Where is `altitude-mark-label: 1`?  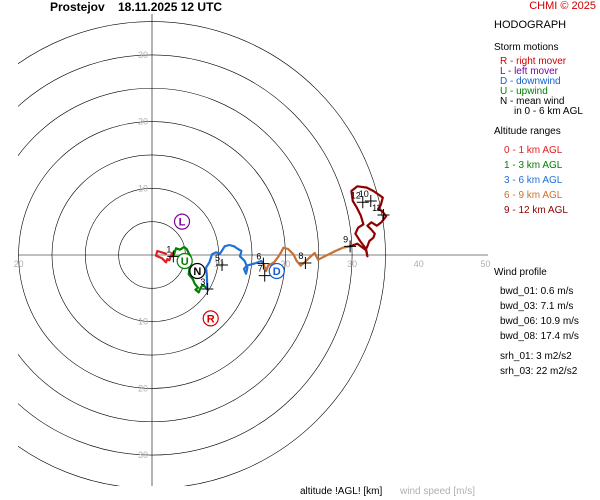
altitude-mark-label: 1 is located at coordinates (168, 249).